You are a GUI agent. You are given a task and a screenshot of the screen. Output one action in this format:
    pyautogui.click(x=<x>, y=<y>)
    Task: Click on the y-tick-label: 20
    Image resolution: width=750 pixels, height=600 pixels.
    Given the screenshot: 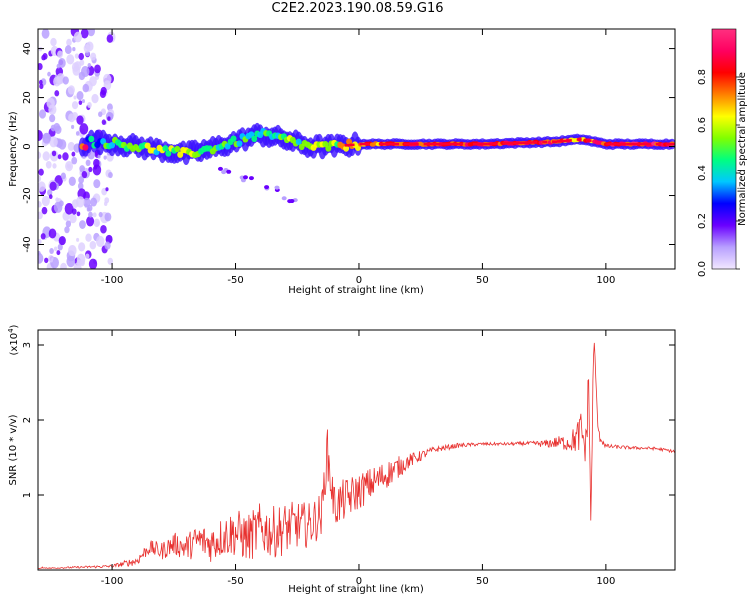 What is the action you would take?
    pyautogui.click(x=27, y=97)
    